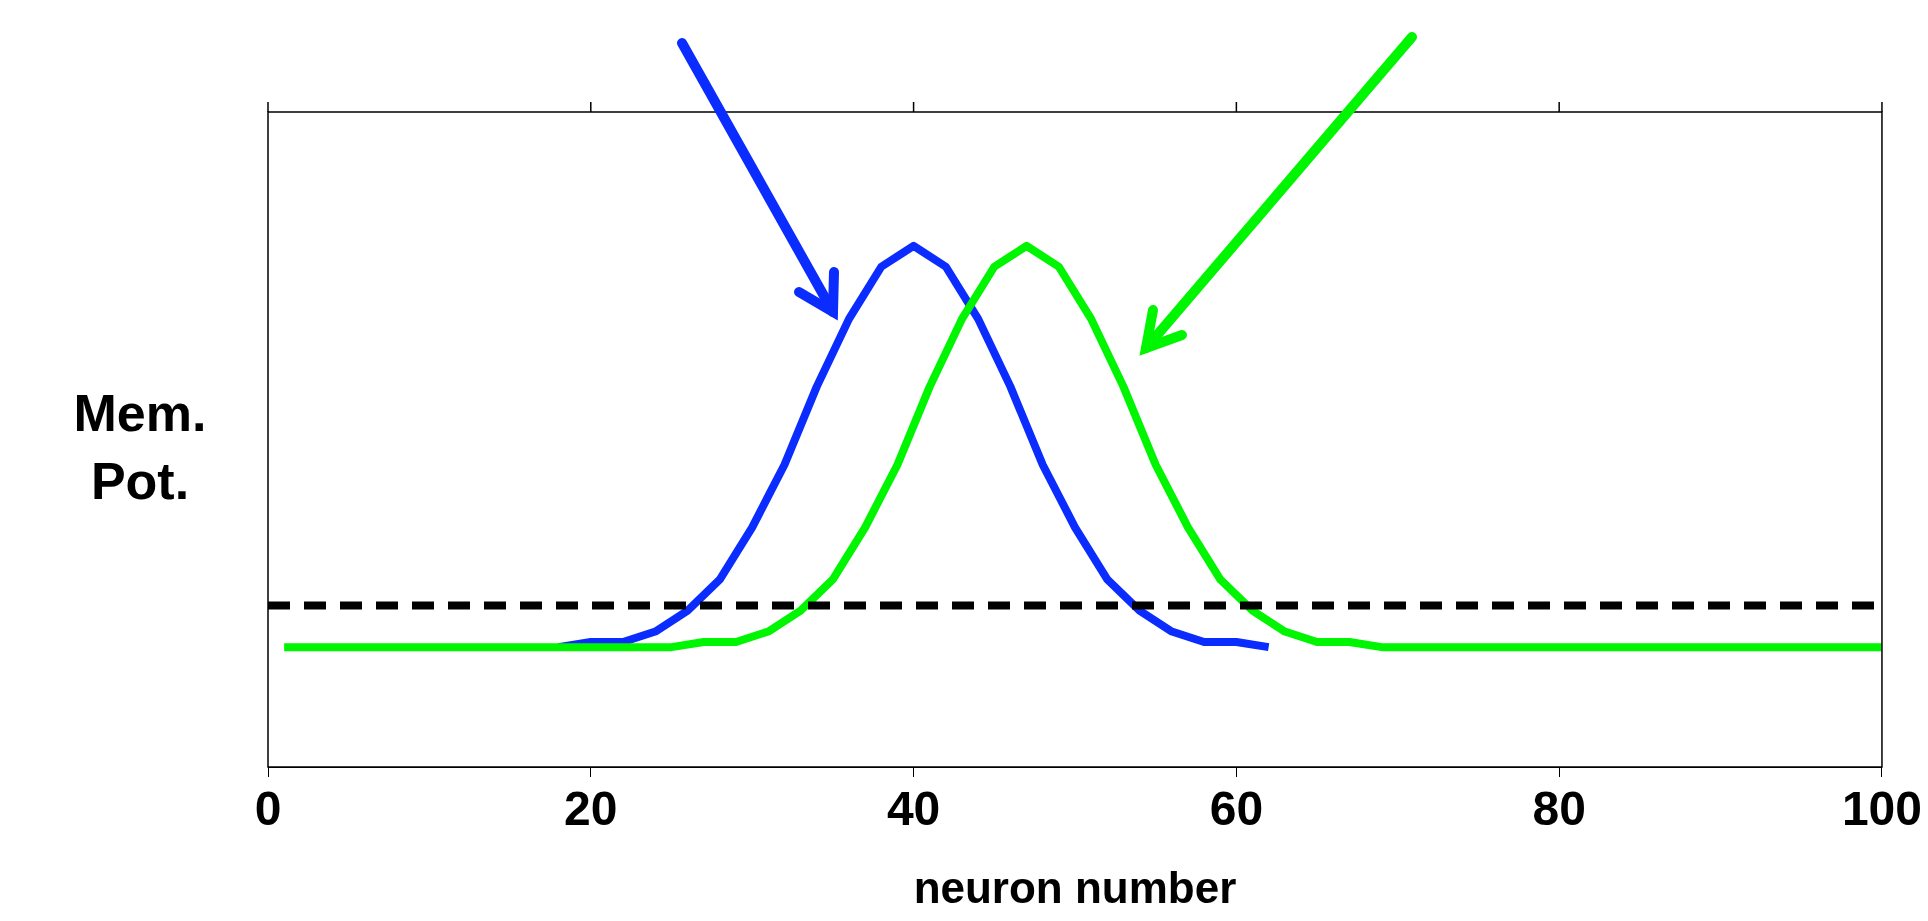 This screenshot has height=921, width=1928. What do you see at coordinates (140, 447) in the screenshot?
I see `y-axis-title: Mem. Pot.` at bounding box center [140, 447].